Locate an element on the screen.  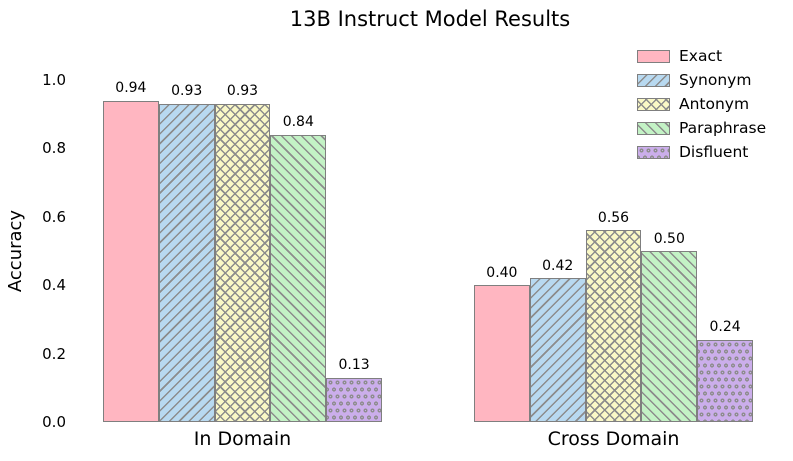
bar-value-label: 0.56 is located at coordinates (613, 217).